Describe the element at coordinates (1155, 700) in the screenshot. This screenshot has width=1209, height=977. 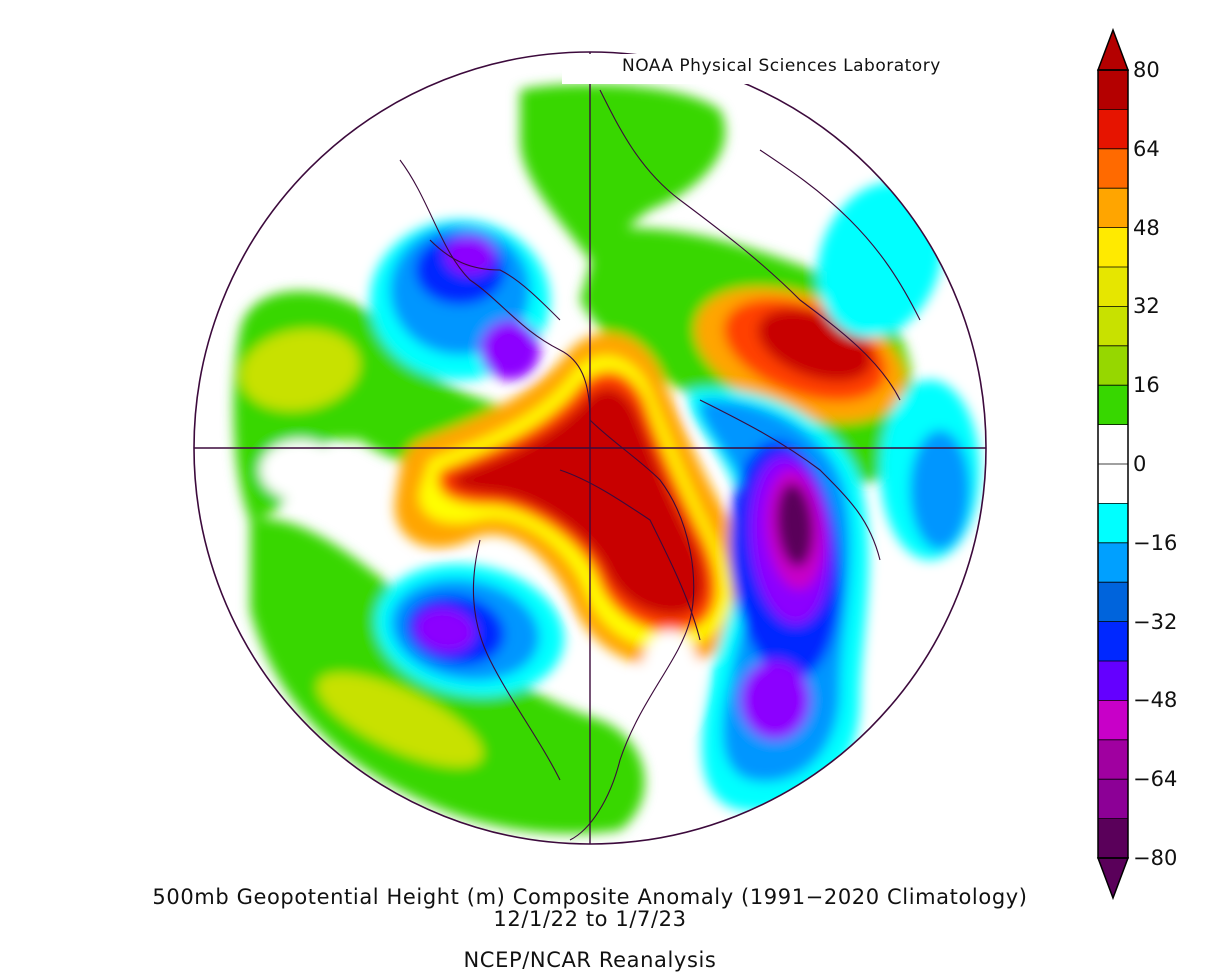
I see `colorbar-tick-label: −48` at that location.